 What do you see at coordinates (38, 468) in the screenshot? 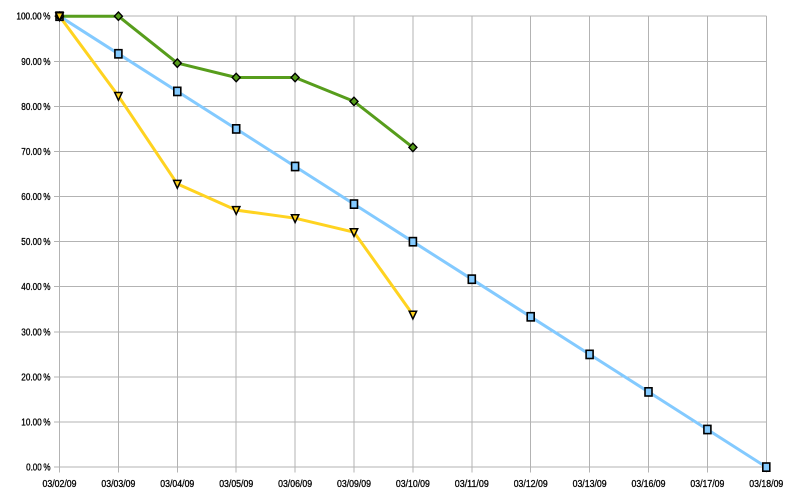
I see `svg-text: 0.00 %` at bounding box center [38, 468].